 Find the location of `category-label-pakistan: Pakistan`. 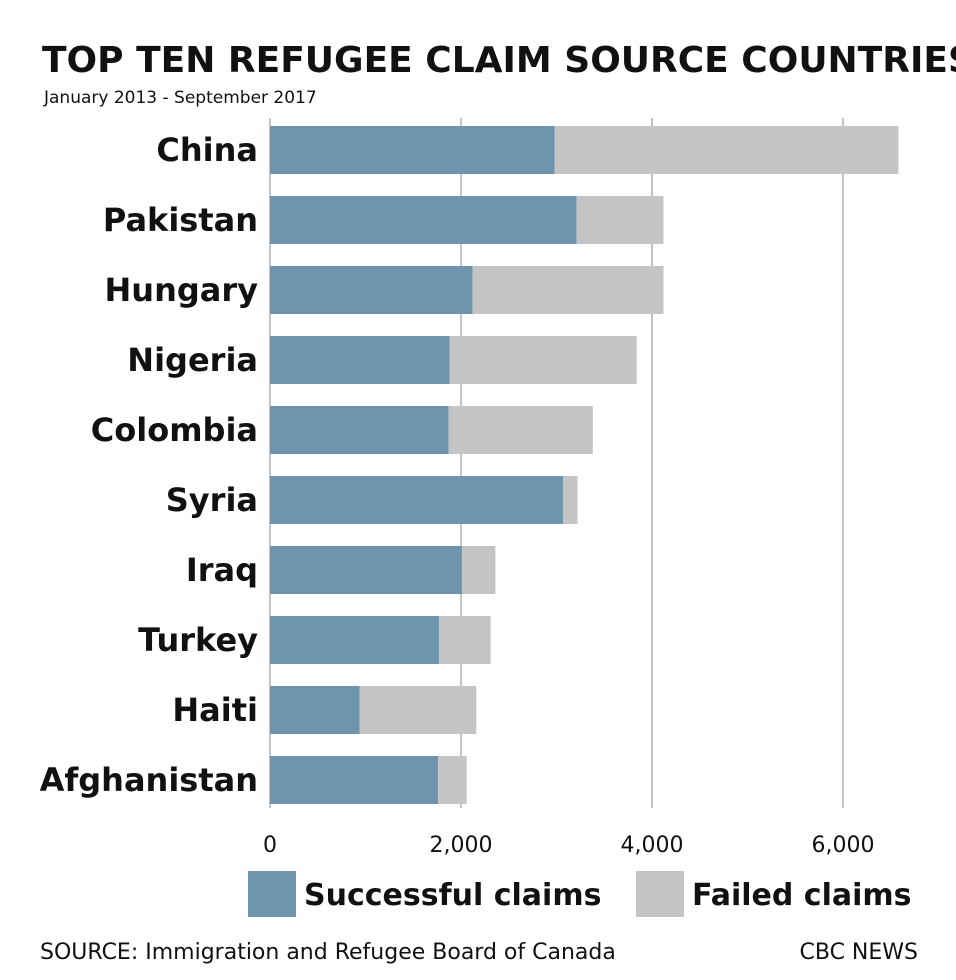

category-label-pakistan: Pakistan is located at coordinates (180, 220).